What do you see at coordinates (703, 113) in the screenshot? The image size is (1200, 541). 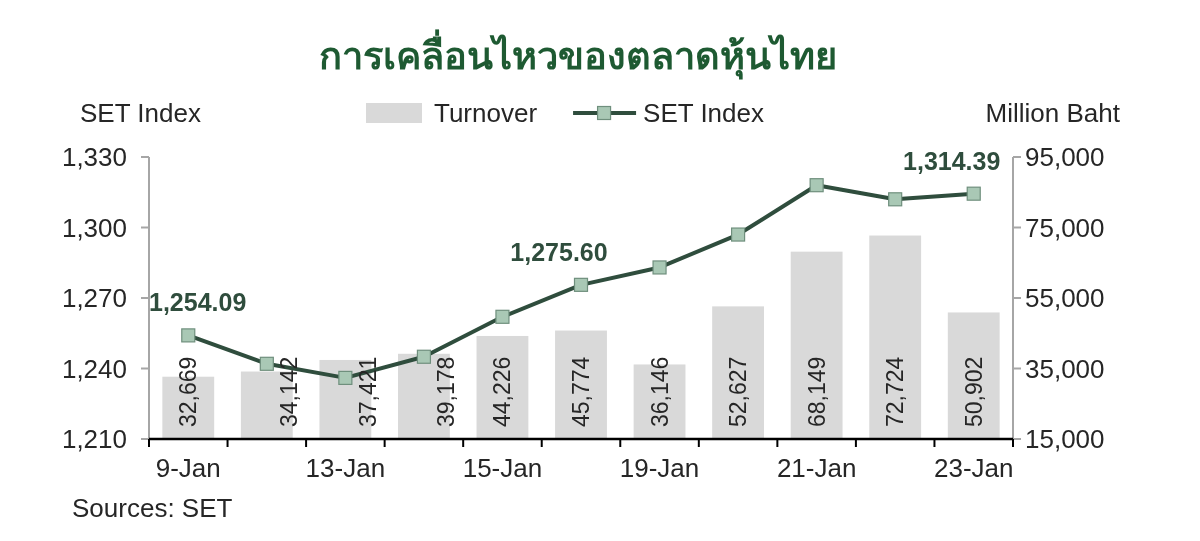 I see `legend-label: SET Index` at bounding box center [703, 113].